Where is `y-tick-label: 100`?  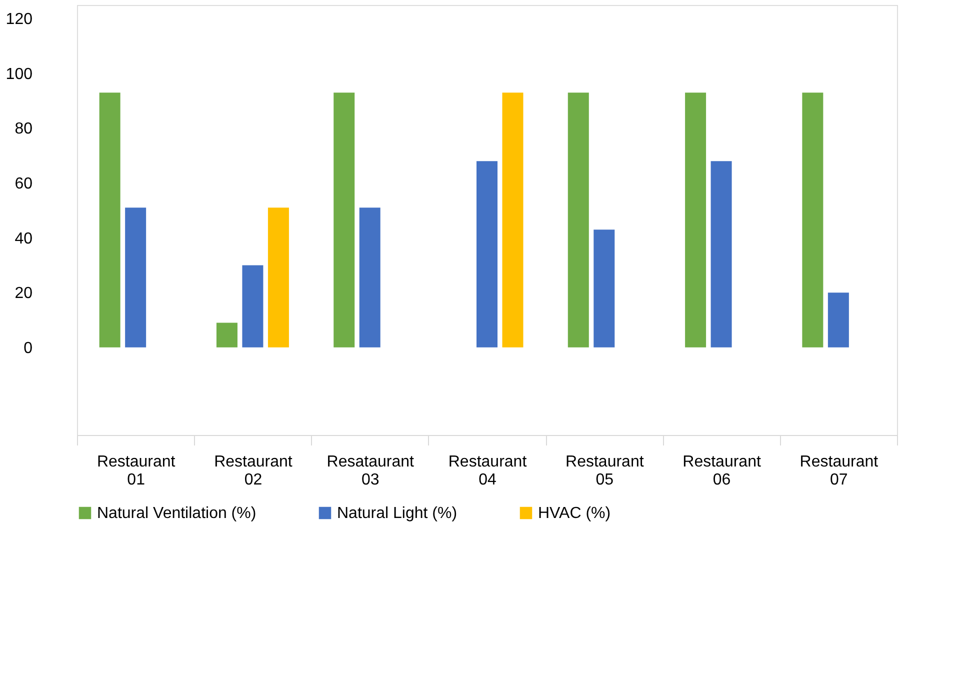 y-tick-label: 100 is located at coordinates (19, 74).